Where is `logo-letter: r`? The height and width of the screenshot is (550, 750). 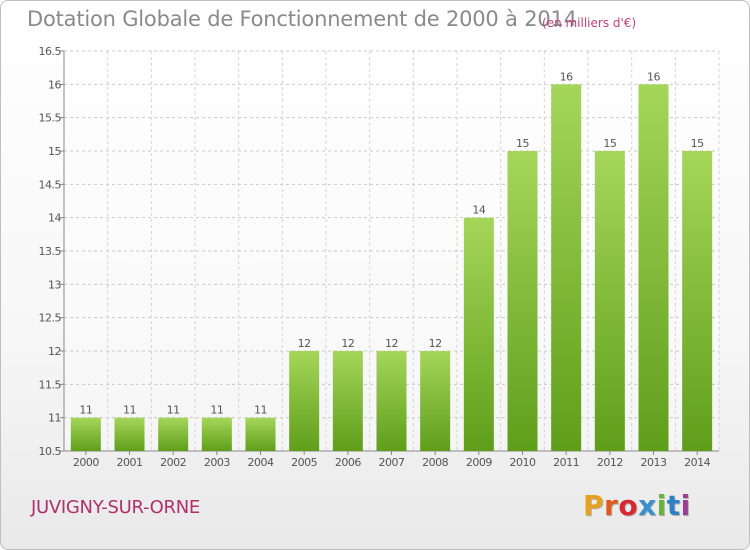
logo-letter: r is located at coordinates (611, 505).